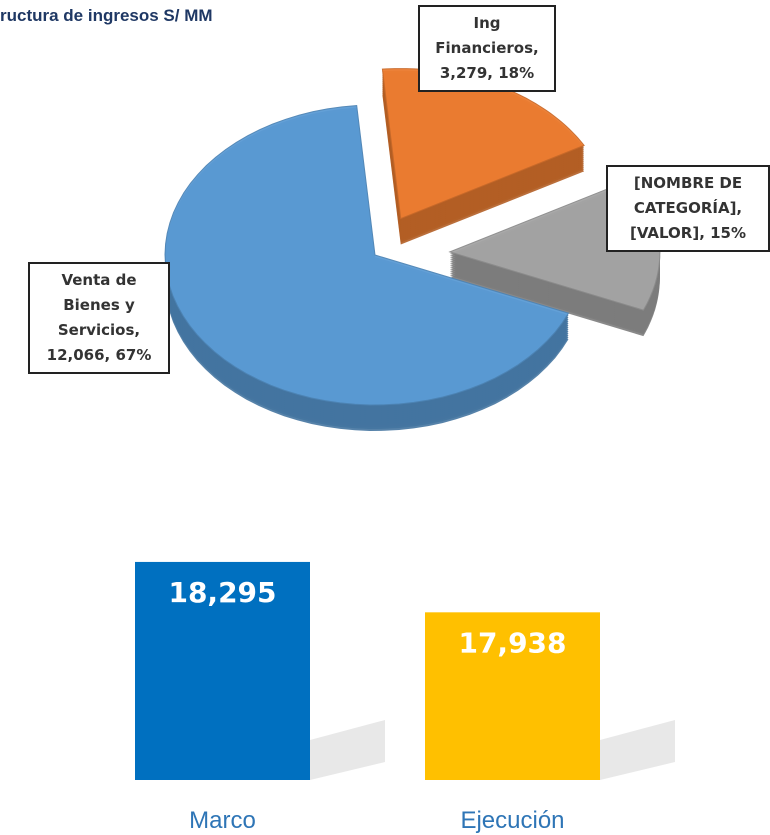 The image size is (770, 835). Describe the element at coordinates (512, 642) in the screenshot. I see `value-label: 17,938` at that location.